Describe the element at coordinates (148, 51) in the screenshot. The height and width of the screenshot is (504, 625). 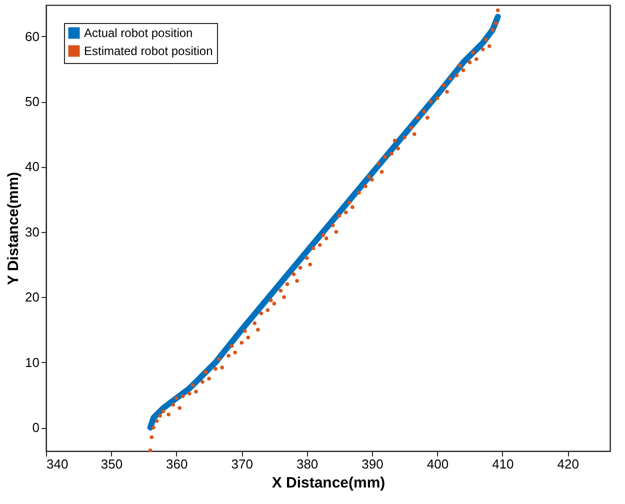
I see `legend-label: Estimated robot position` at that location.